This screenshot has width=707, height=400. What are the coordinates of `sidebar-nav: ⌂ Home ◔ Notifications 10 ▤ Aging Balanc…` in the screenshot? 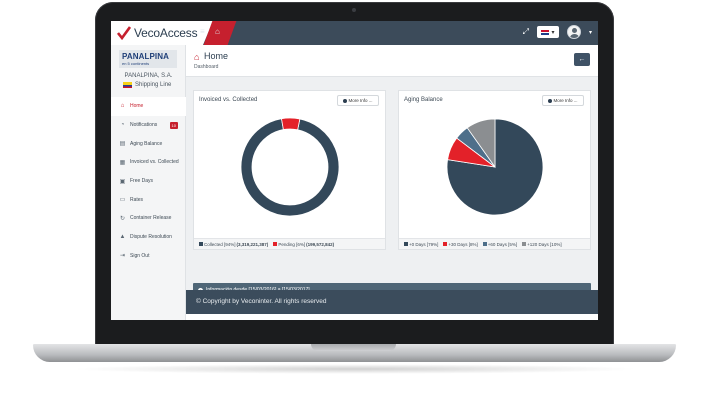 It's located at (148, 181).